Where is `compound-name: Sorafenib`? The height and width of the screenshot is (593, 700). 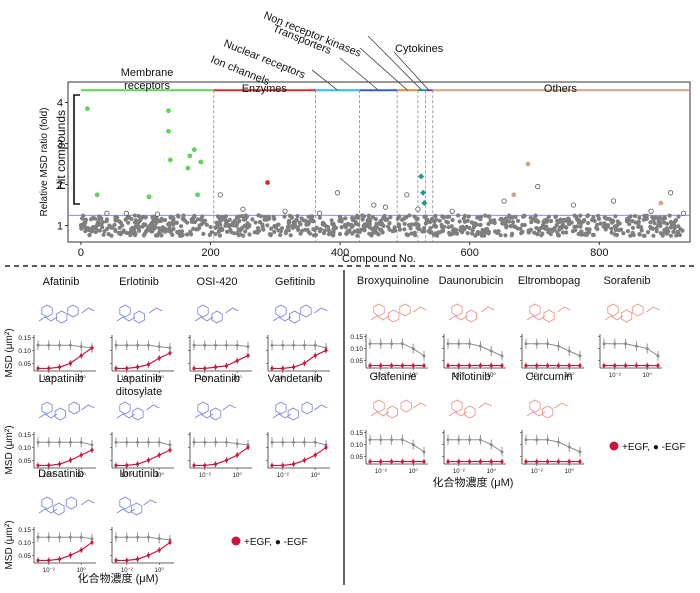
compound-name: Sorafenib is located at coordinates (626, 281).